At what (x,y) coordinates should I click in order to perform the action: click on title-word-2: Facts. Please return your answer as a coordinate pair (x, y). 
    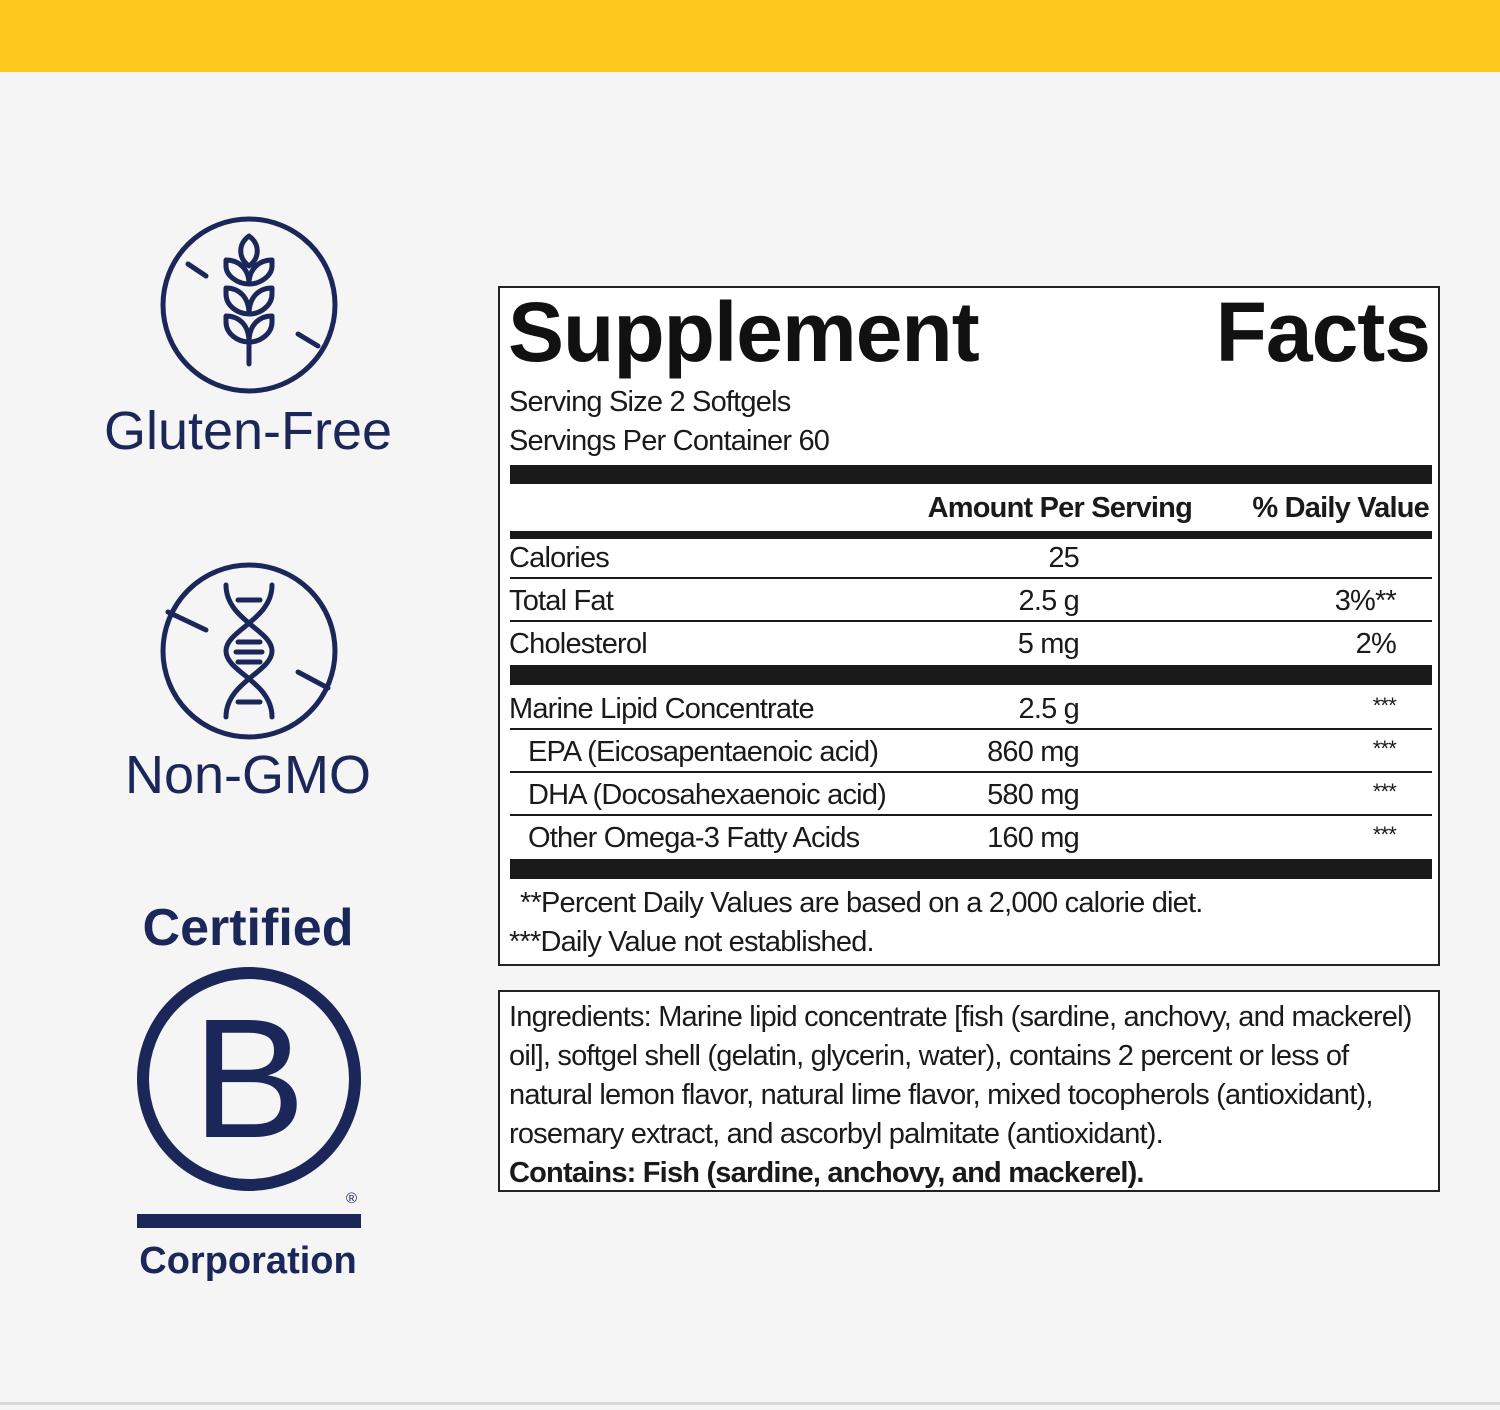
    Looking at the image, I should click on (1323, 332).